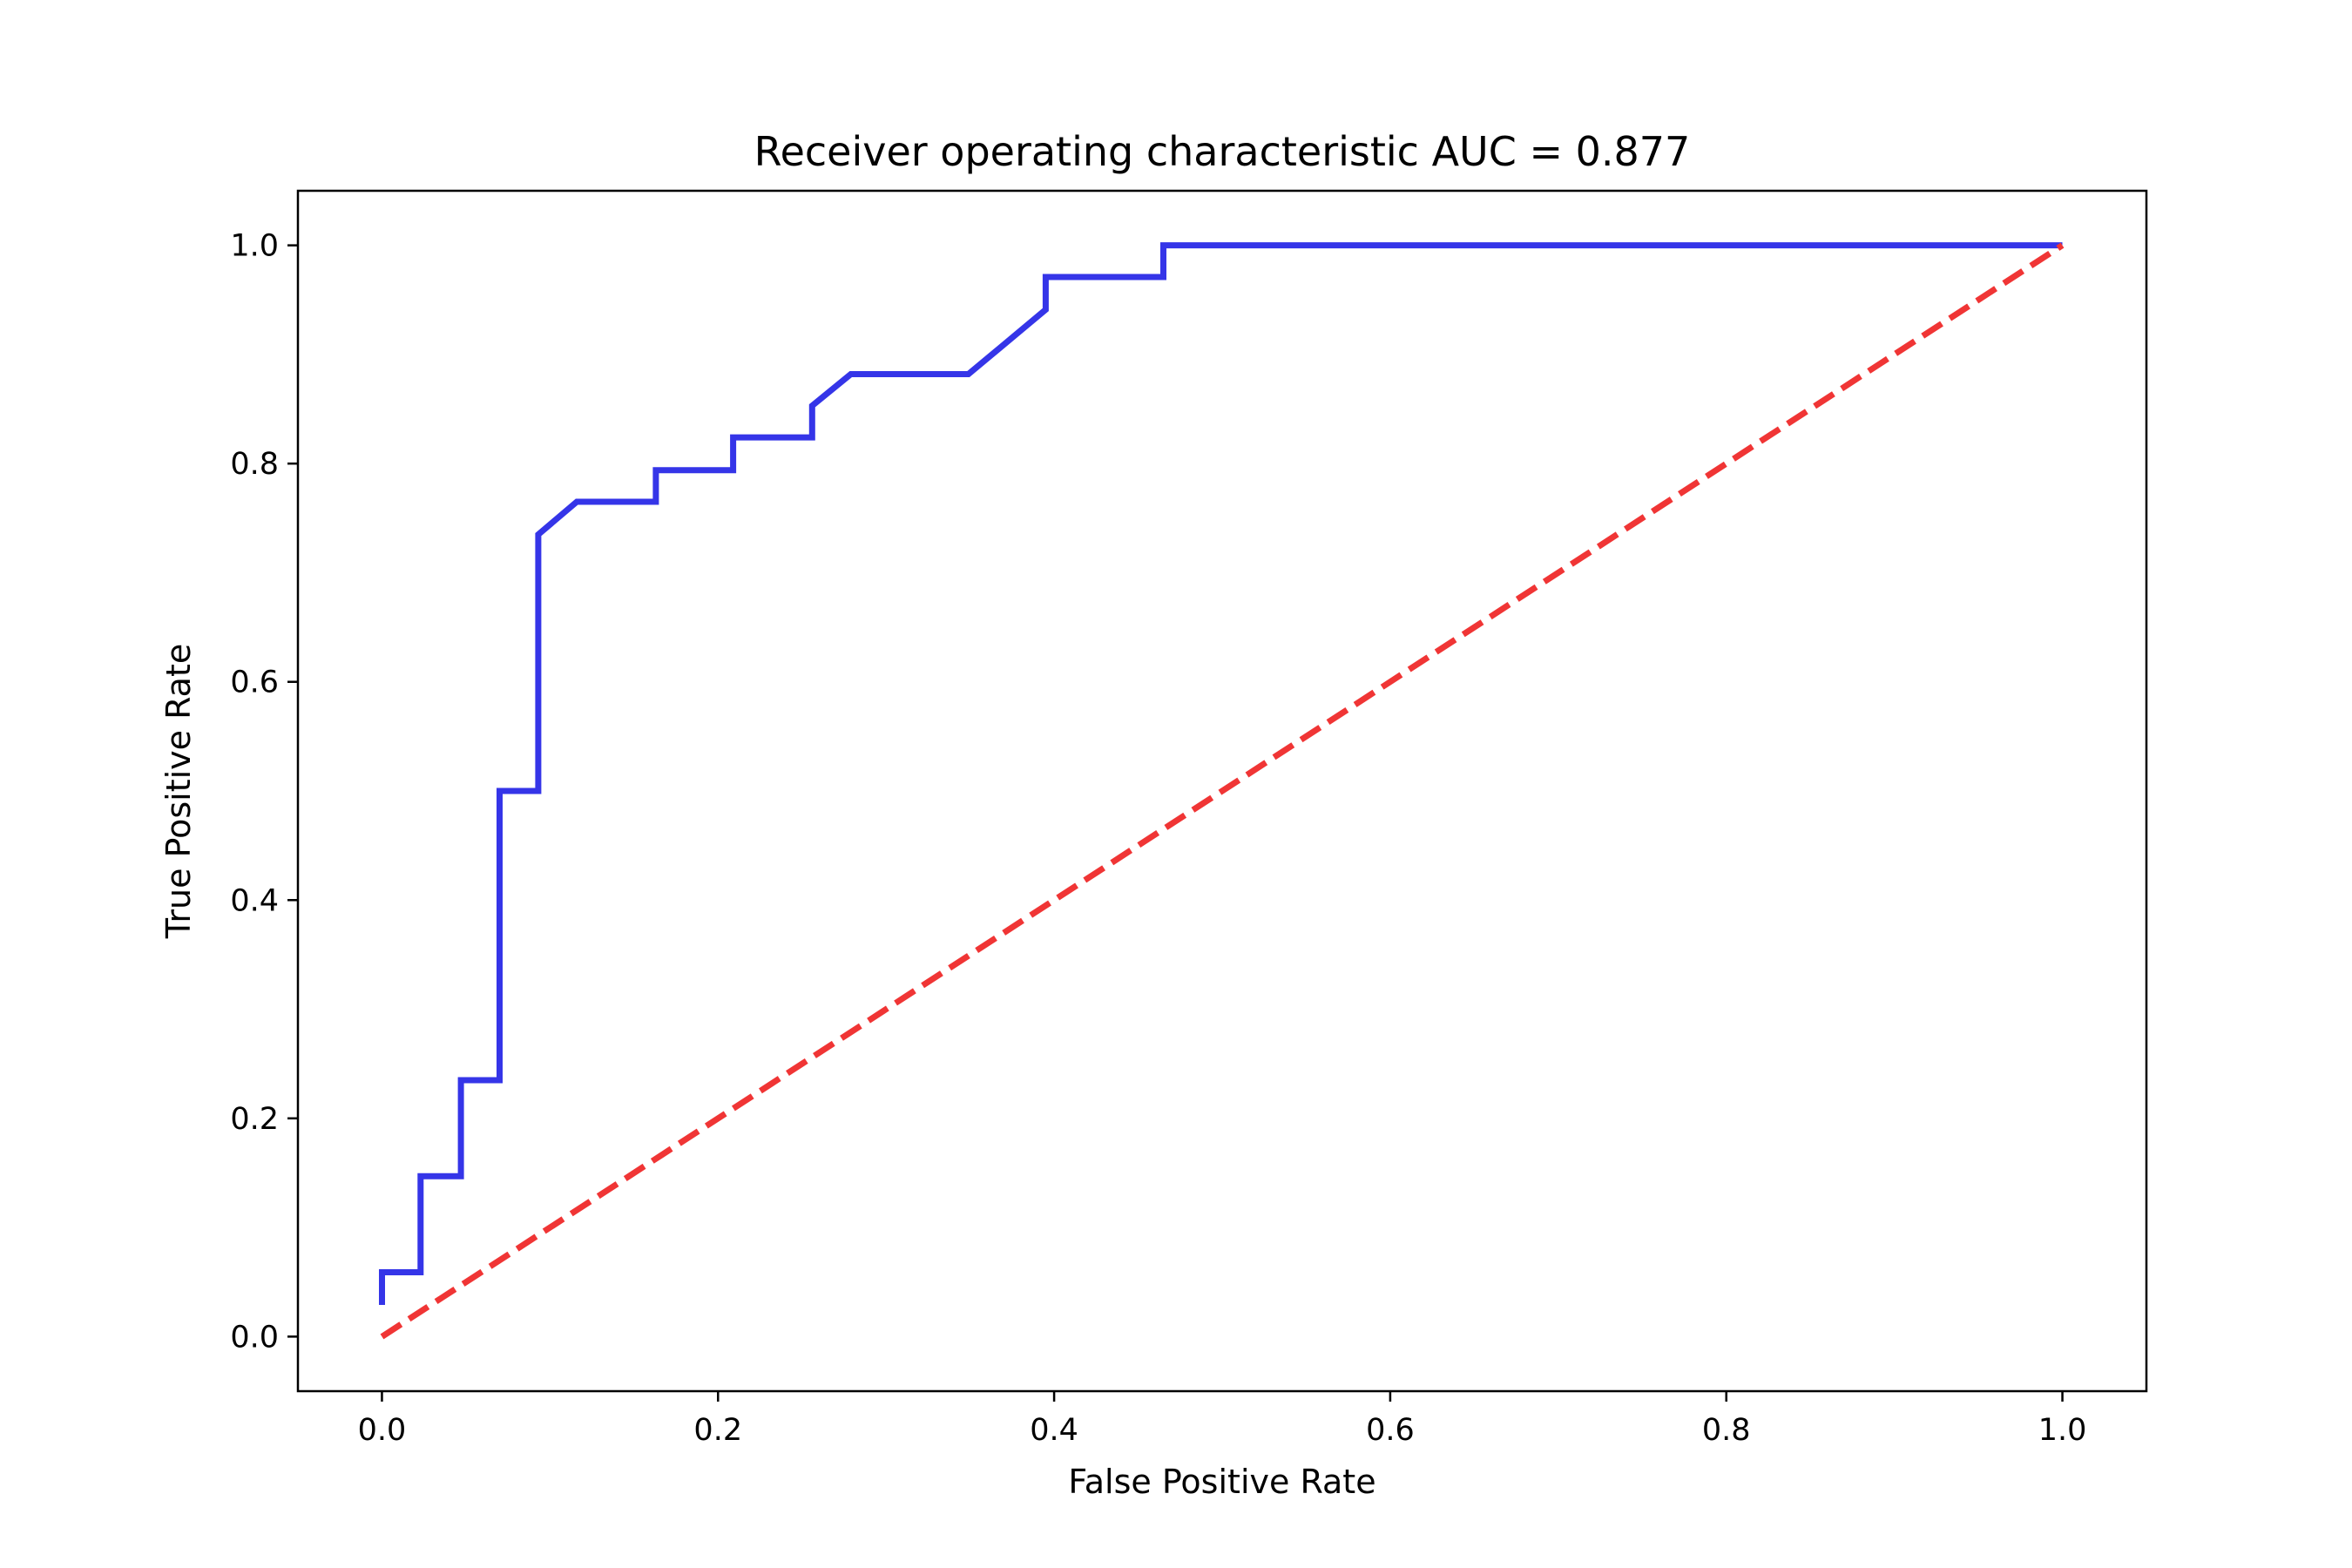  I want to click on y-tick-label: 0.2, so click(255, 1119).